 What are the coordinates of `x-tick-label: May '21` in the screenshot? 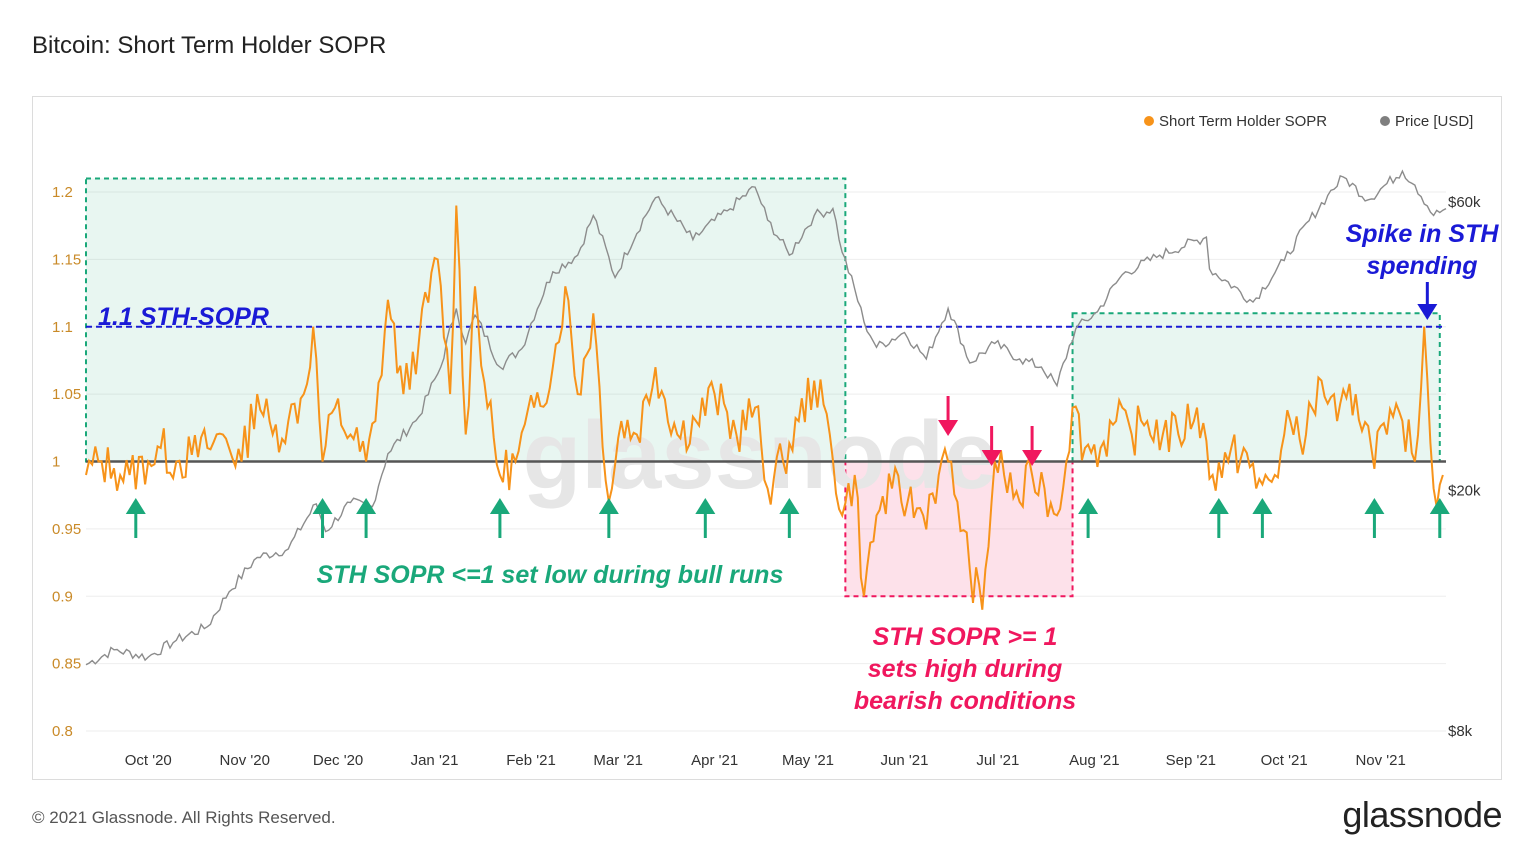 It's located at (808, 760).